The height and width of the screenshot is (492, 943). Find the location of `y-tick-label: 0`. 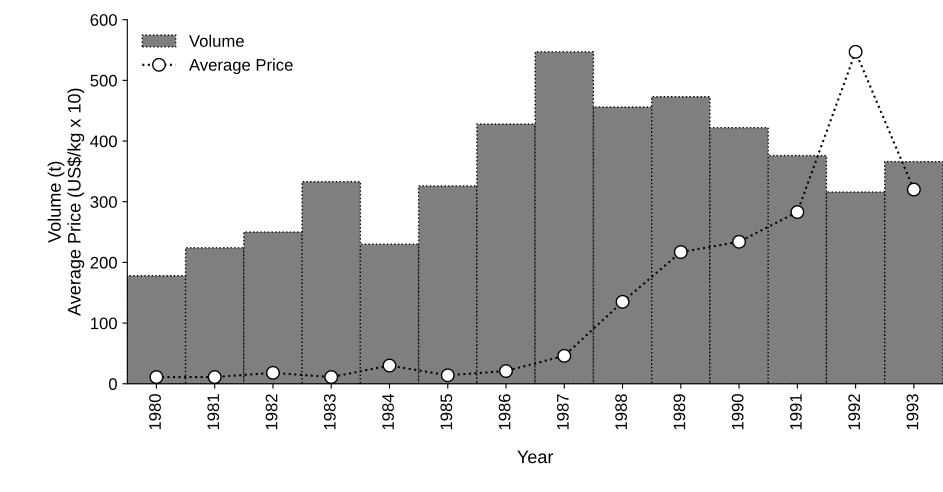

y-tick-label: 0 is located at coordinates (112, 384).